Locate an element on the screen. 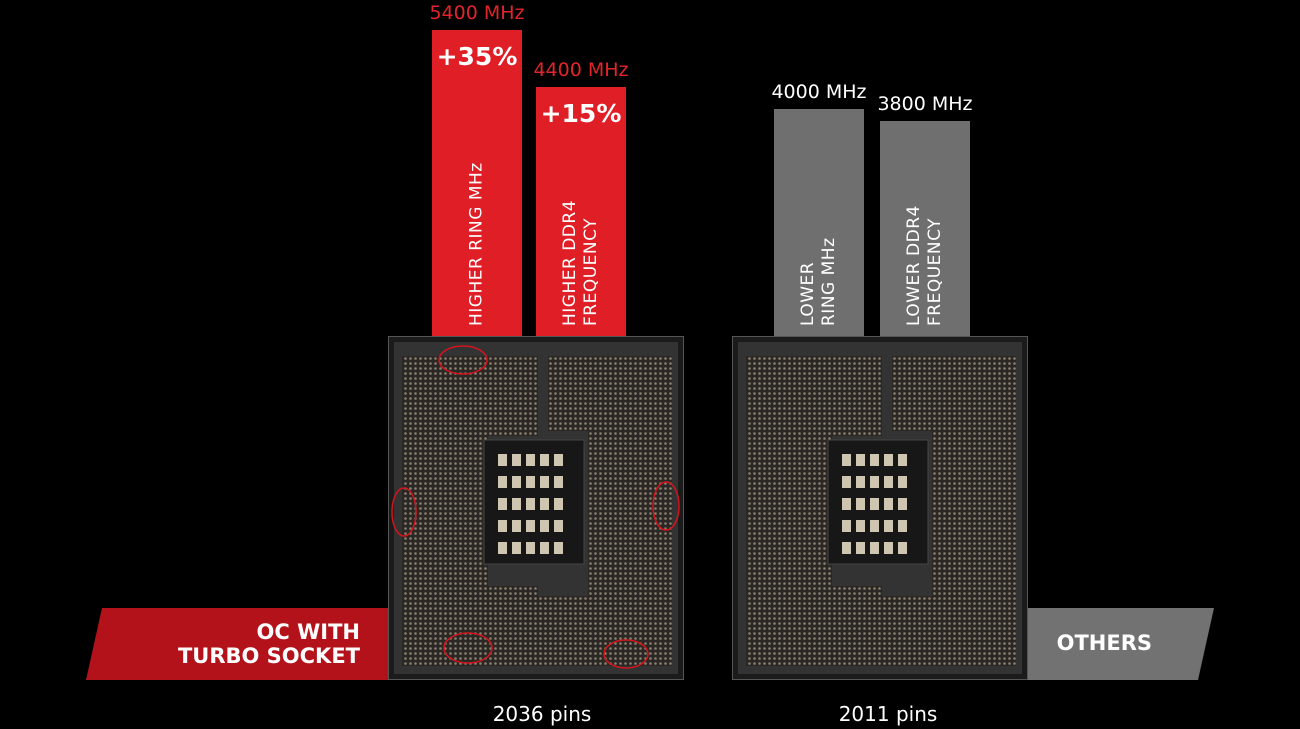  others-banner is located at coordinates (1116, 644).